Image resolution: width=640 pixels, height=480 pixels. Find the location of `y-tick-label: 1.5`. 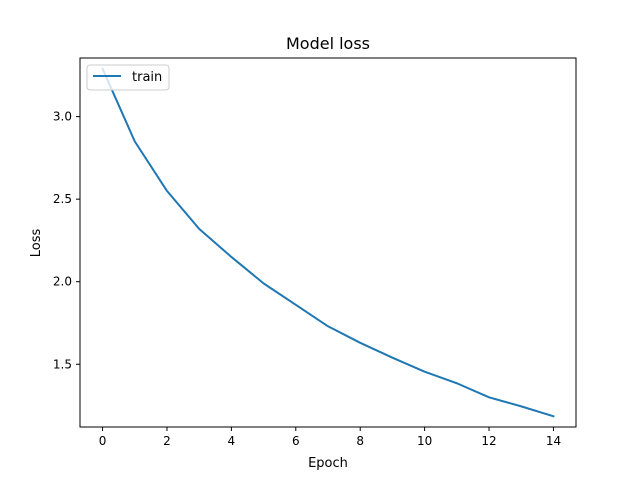

y-tick-label: 1.5 is located at coordinates (62, 364).